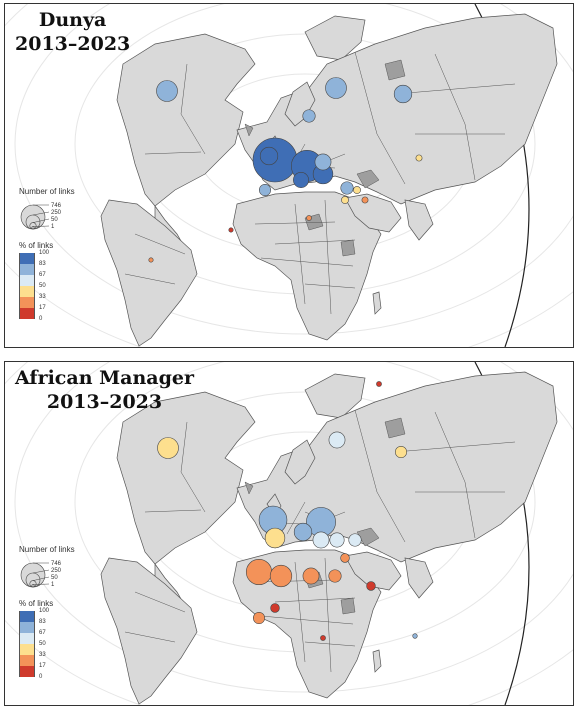 This screenshot has height=708, width=576. I want to click on land-africa, so click(307, 266).